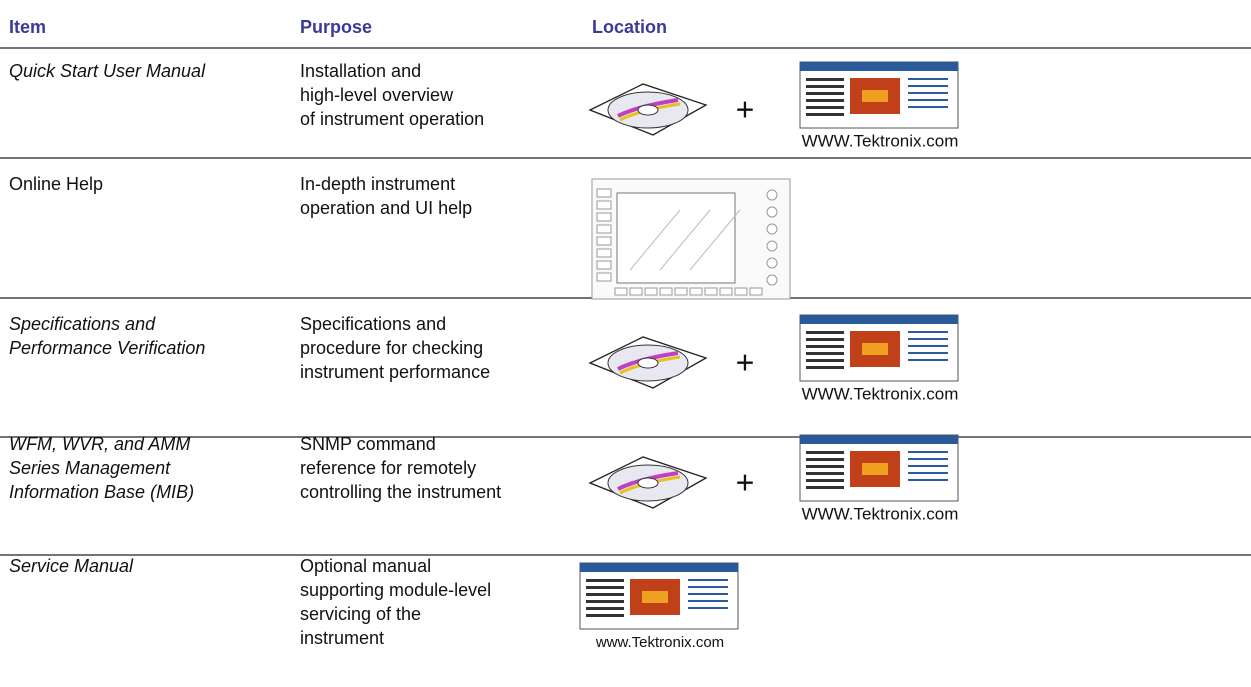 This screenshot has width=1251, height=687. What do you see at coordinates (336, 27) in the screenshot?
I see `header-purpose: Purpose` at bounding box center [336, 27].